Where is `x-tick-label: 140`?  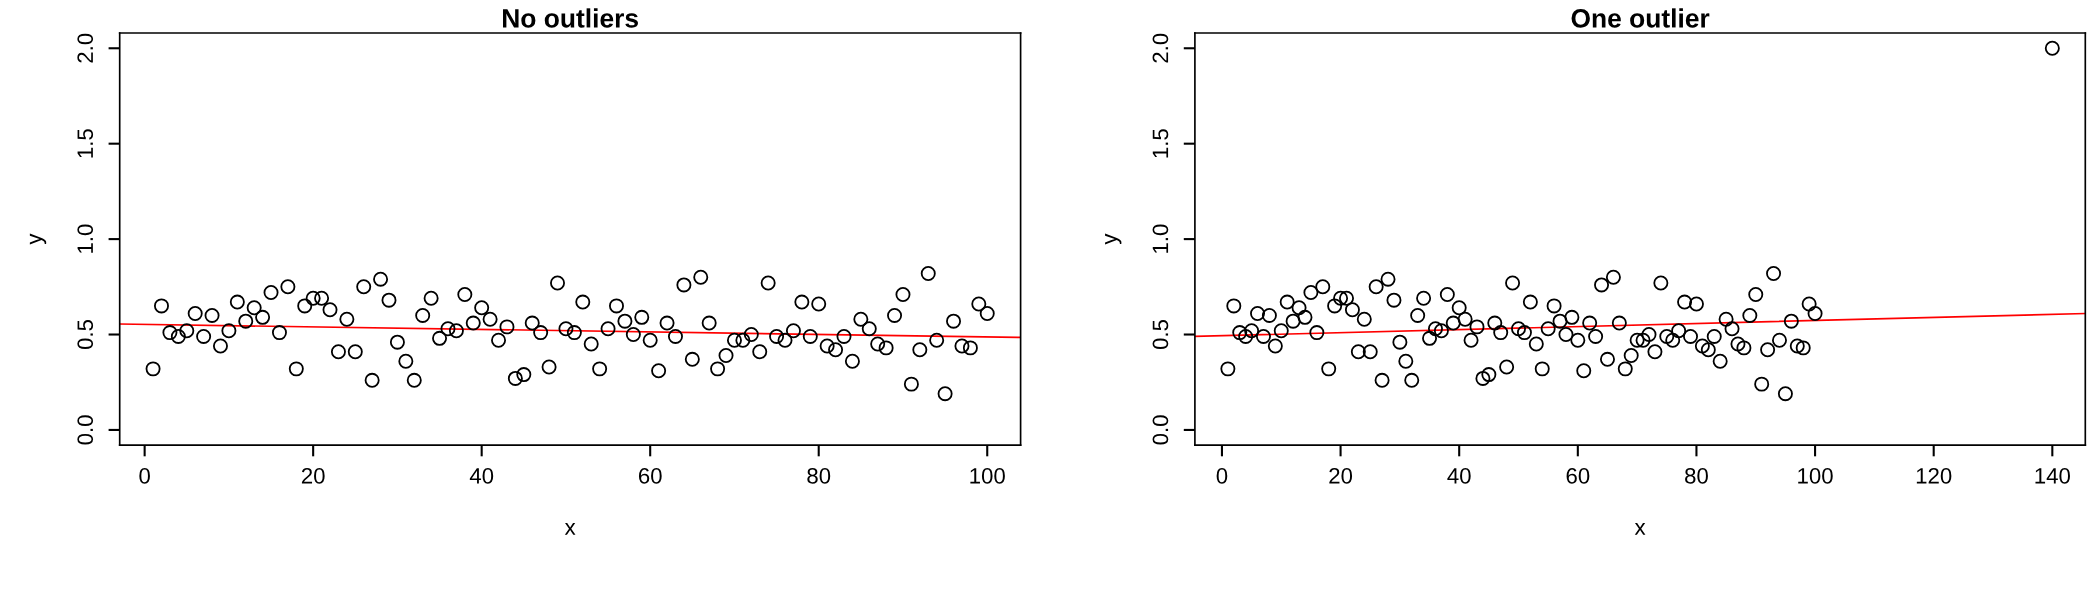
x-tick-label: 140 is located at coordinates (2052, 476).